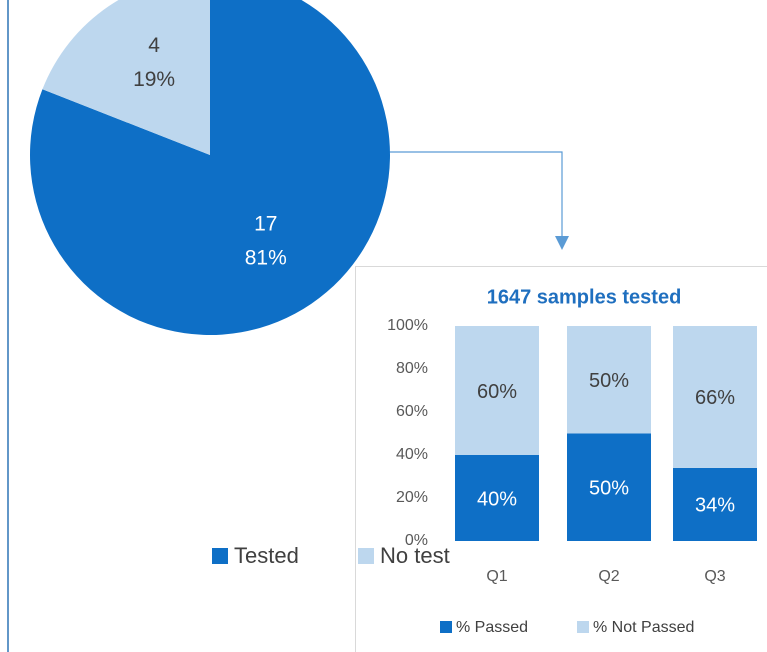  I want to click on y-tick-label: 0%, so click(416, 540).